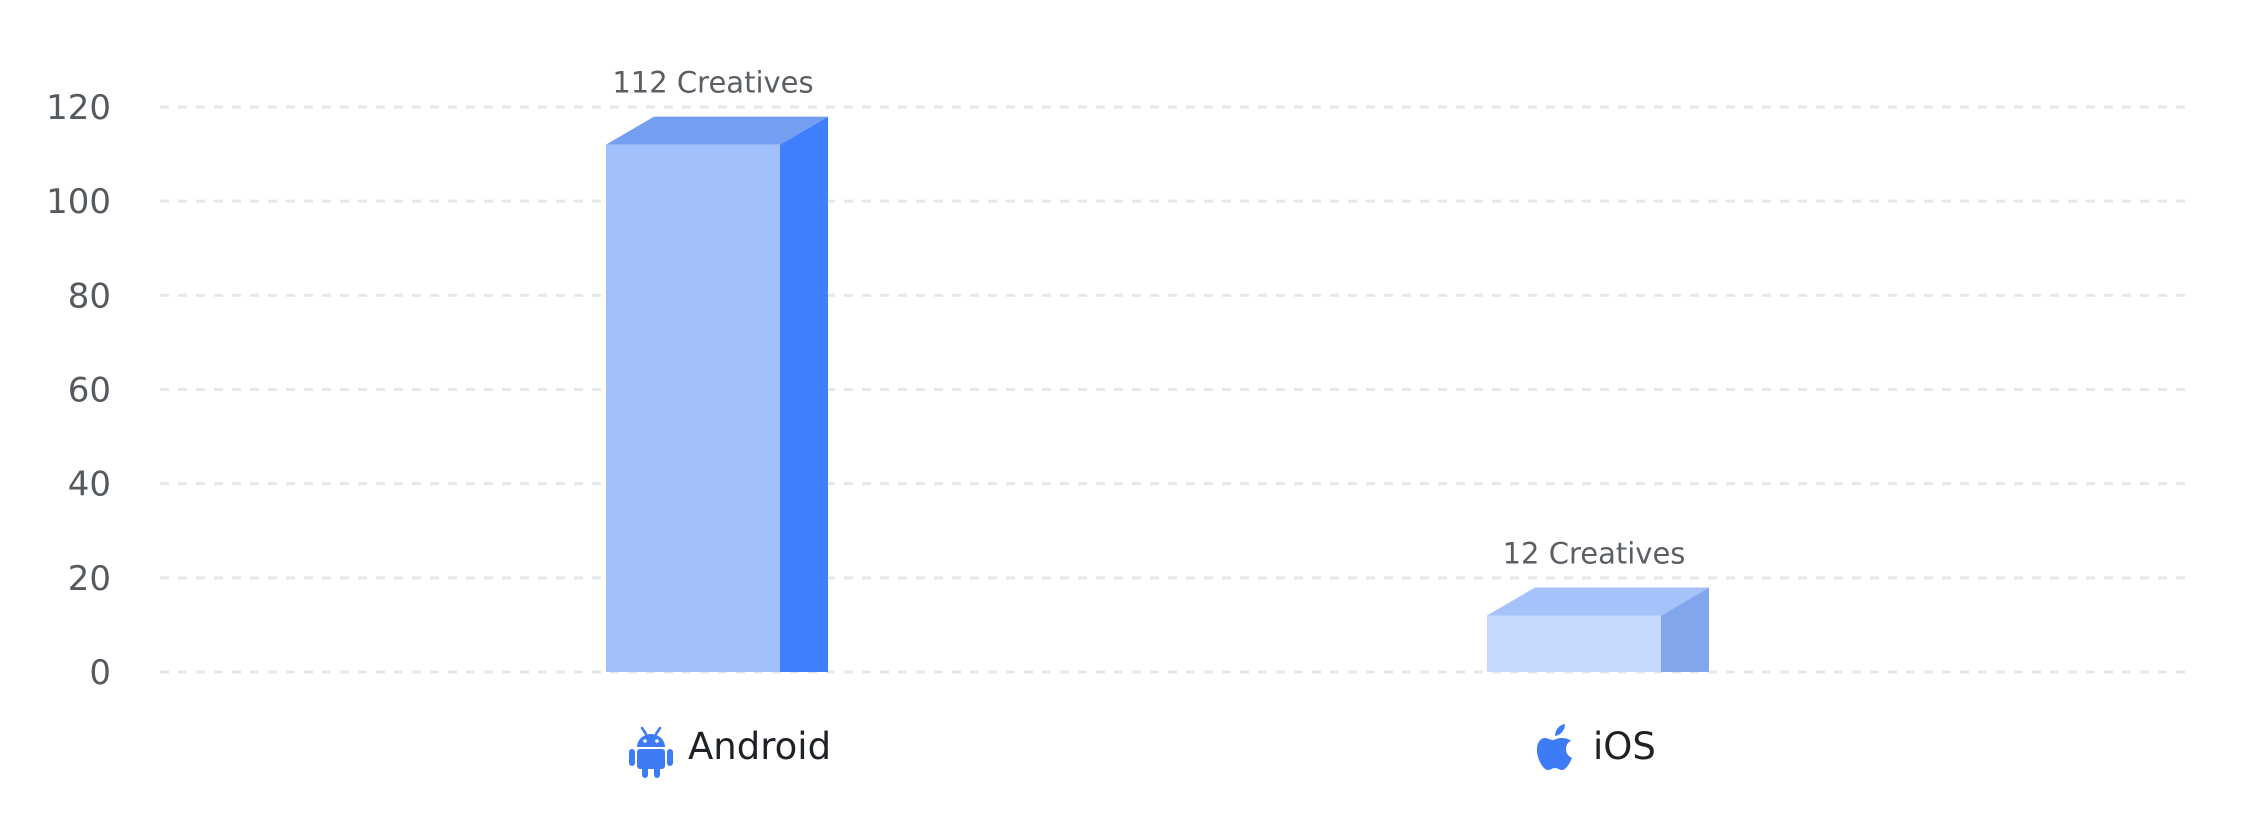  I want to click on bar-ios, so click(1598, 629).